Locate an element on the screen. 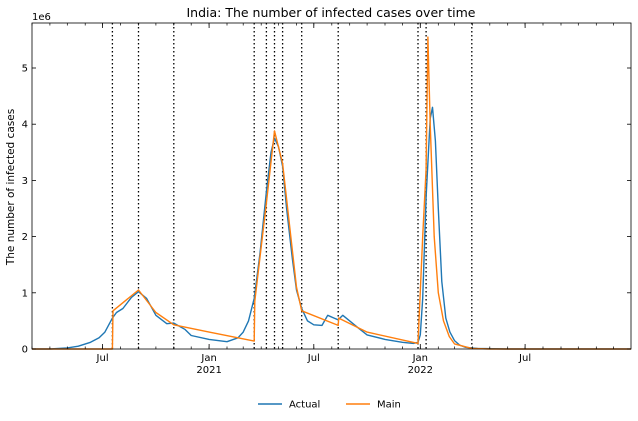 The width and height of the screenshot is (638, 421). y-tick-label-5: 5 is located at coordinates (25, 69).